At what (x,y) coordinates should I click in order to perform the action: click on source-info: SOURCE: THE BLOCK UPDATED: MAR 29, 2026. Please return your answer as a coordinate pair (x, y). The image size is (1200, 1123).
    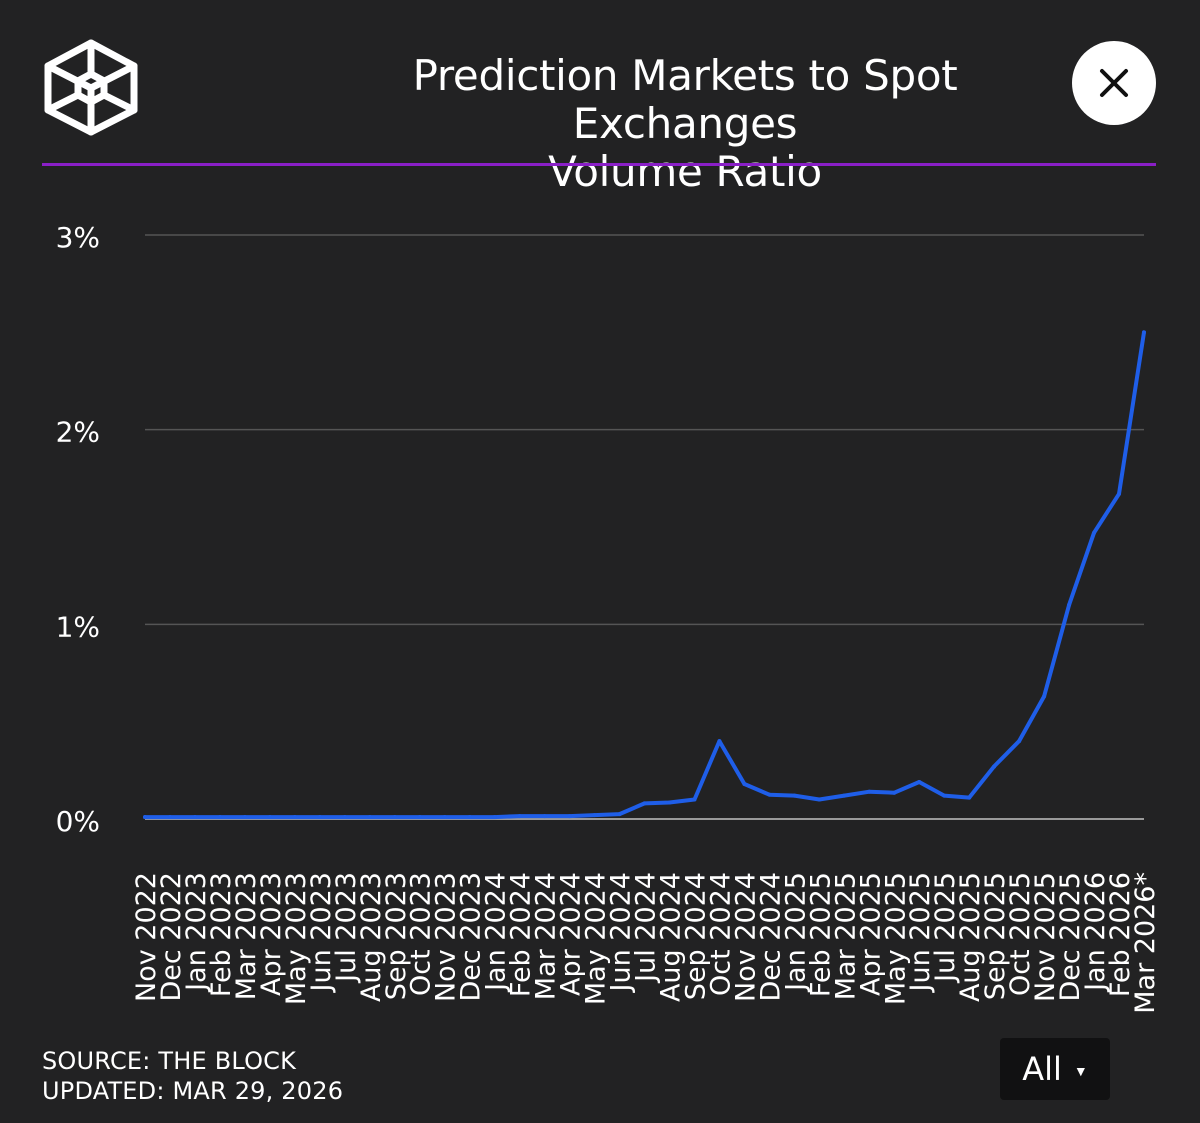
    Looking at the image, I should click on (192, 1076).